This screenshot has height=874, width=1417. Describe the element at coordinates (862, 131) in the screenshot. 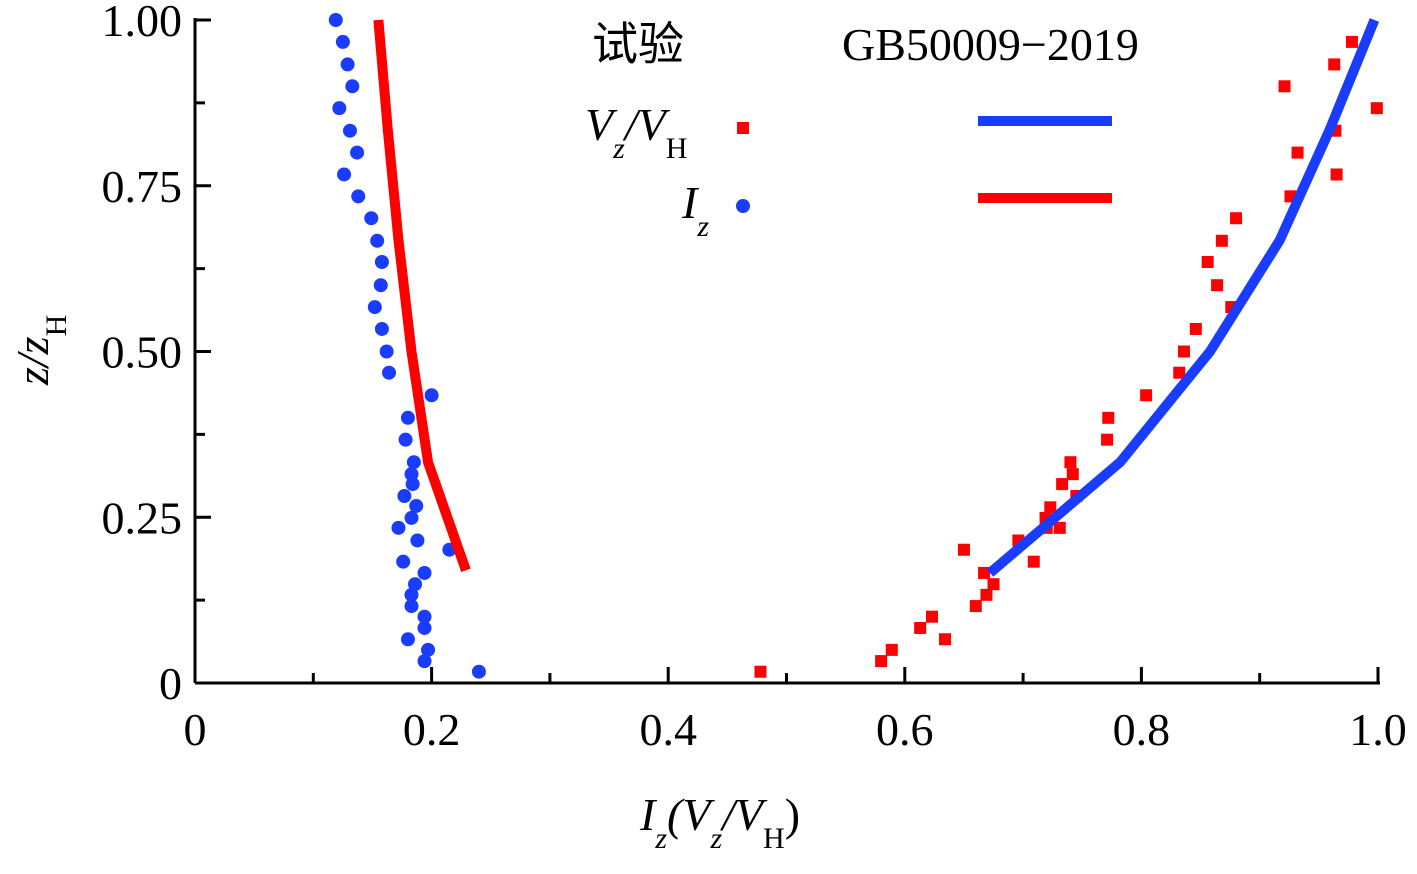

I see `legend: 试验 GB50009−2019 Vz/VH Iz` at that location.